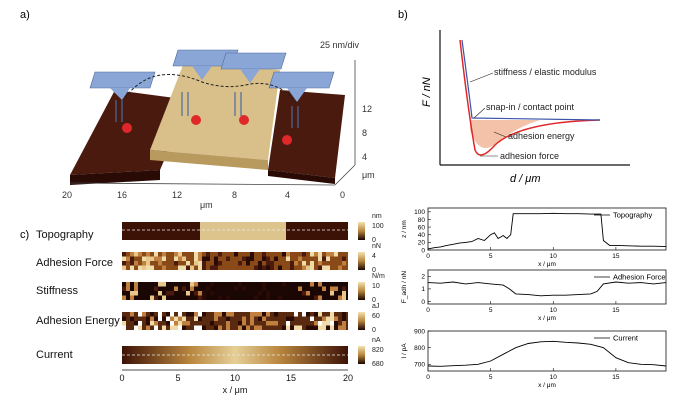  What do you see at coordinates (547, 289) in the screenshot?
I see `series-line` at bounding box center [547, 289].